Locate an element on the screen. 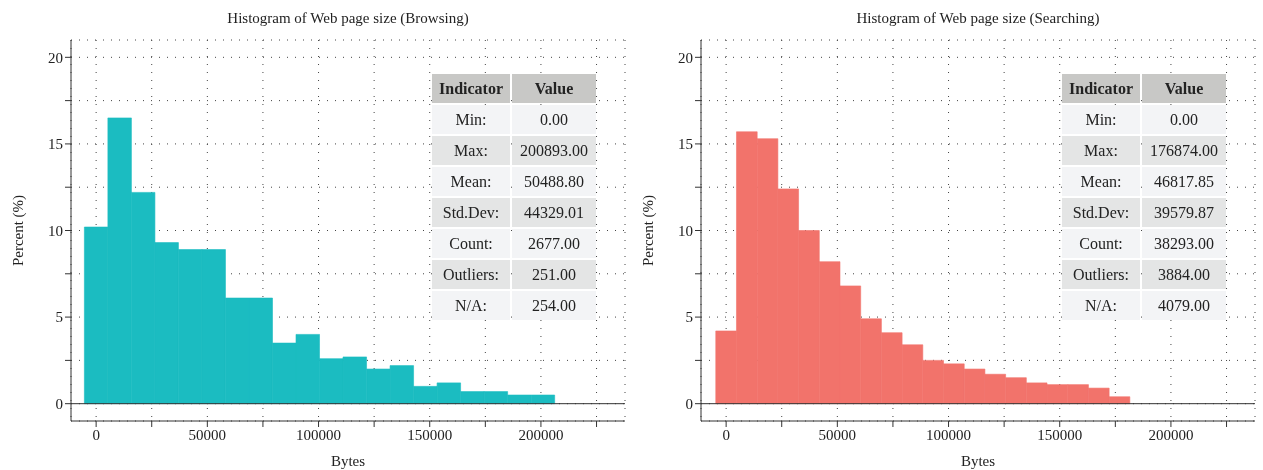 The image size is (1263, 470). annotation: 176874.00 is located at coordinates (1184, 150).